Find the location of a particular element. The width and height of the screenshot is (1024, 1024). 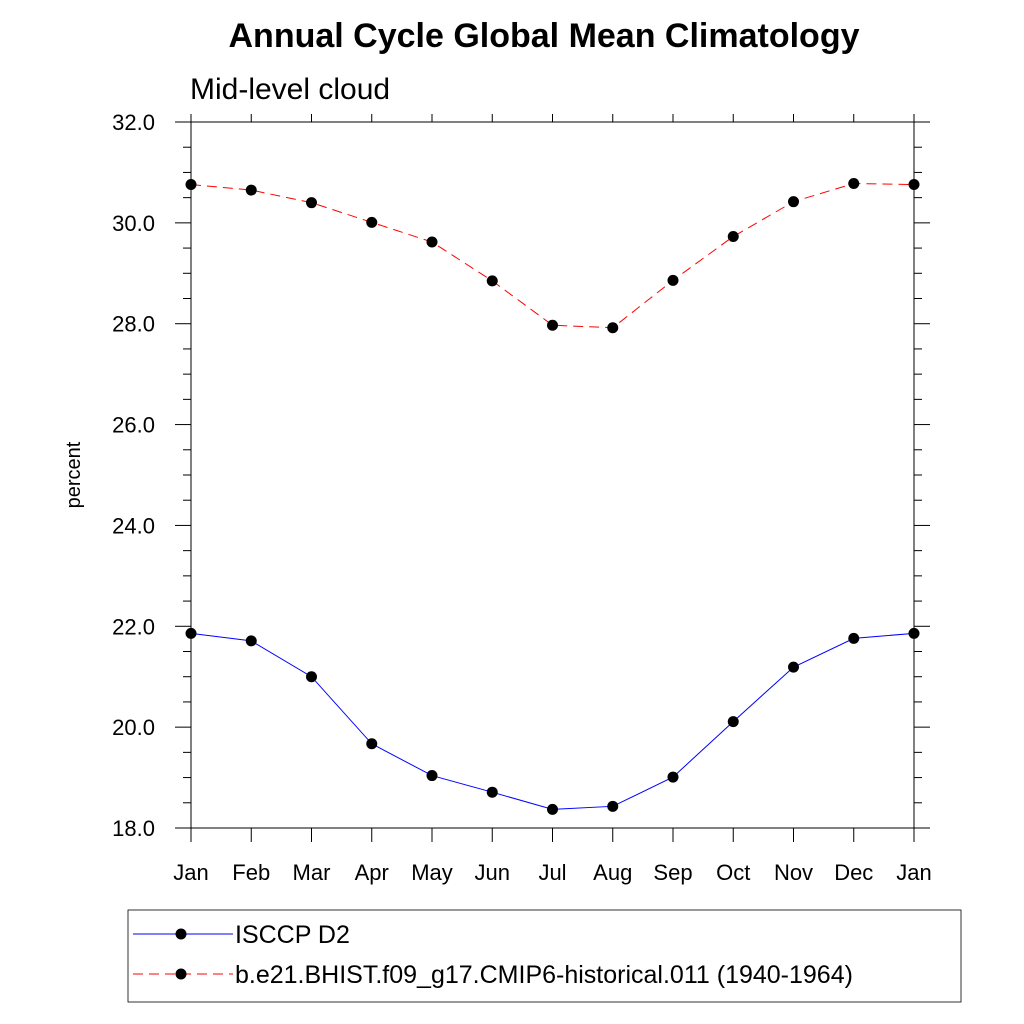

y-tick-label: 30.0 is located at coordinates (133, 223).